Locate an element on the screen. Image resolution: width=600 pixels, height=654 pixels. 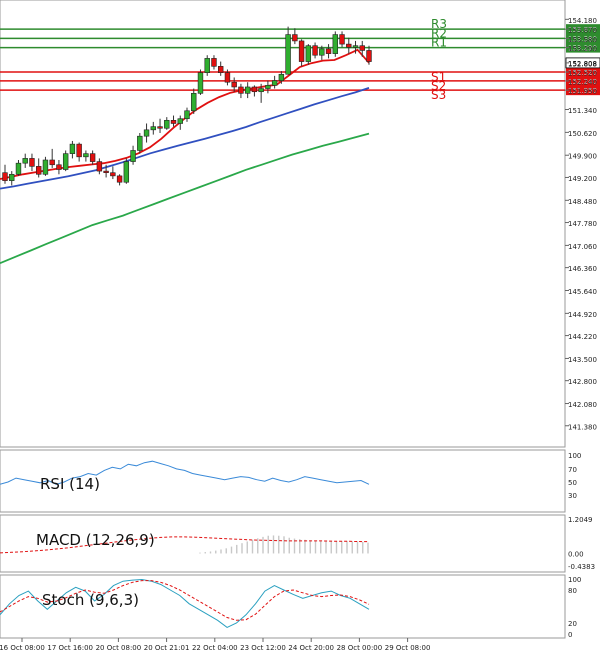
current-price-label: 152.808 is located at coordinates (582, 64).